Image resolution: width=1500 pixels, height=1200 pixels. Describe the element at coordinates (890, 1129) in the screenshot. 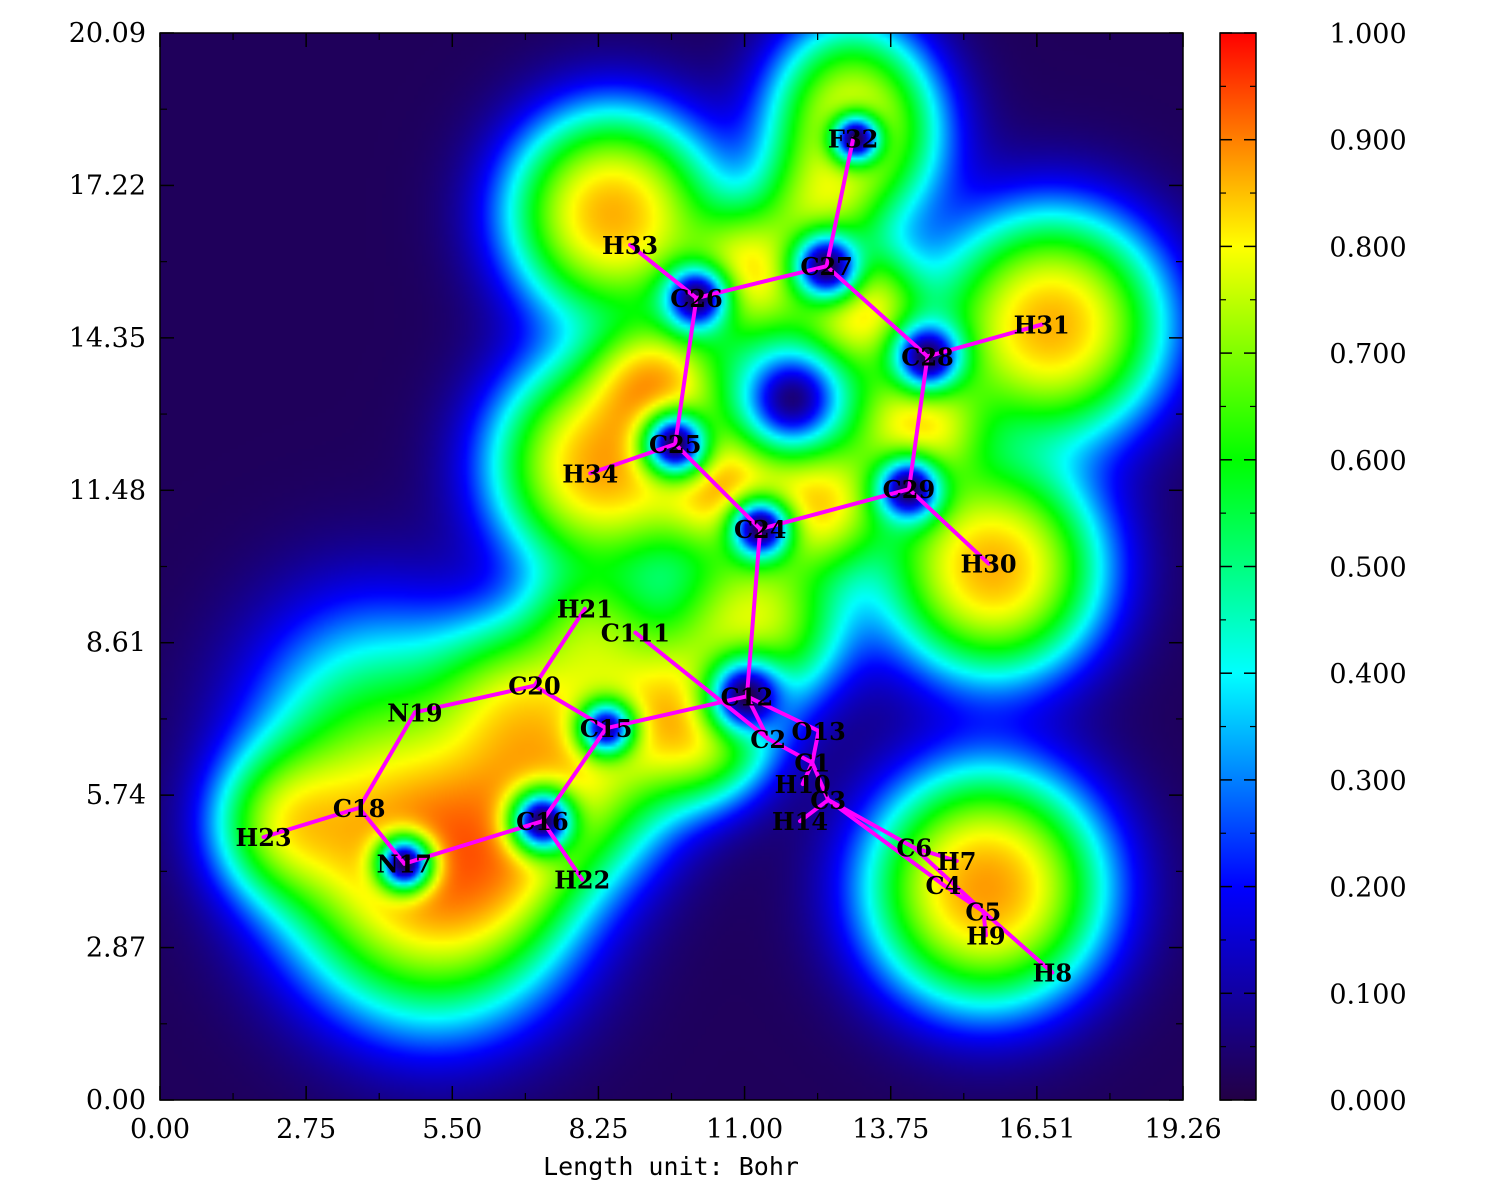

I see `x-tick-label: 13.75` at that location.